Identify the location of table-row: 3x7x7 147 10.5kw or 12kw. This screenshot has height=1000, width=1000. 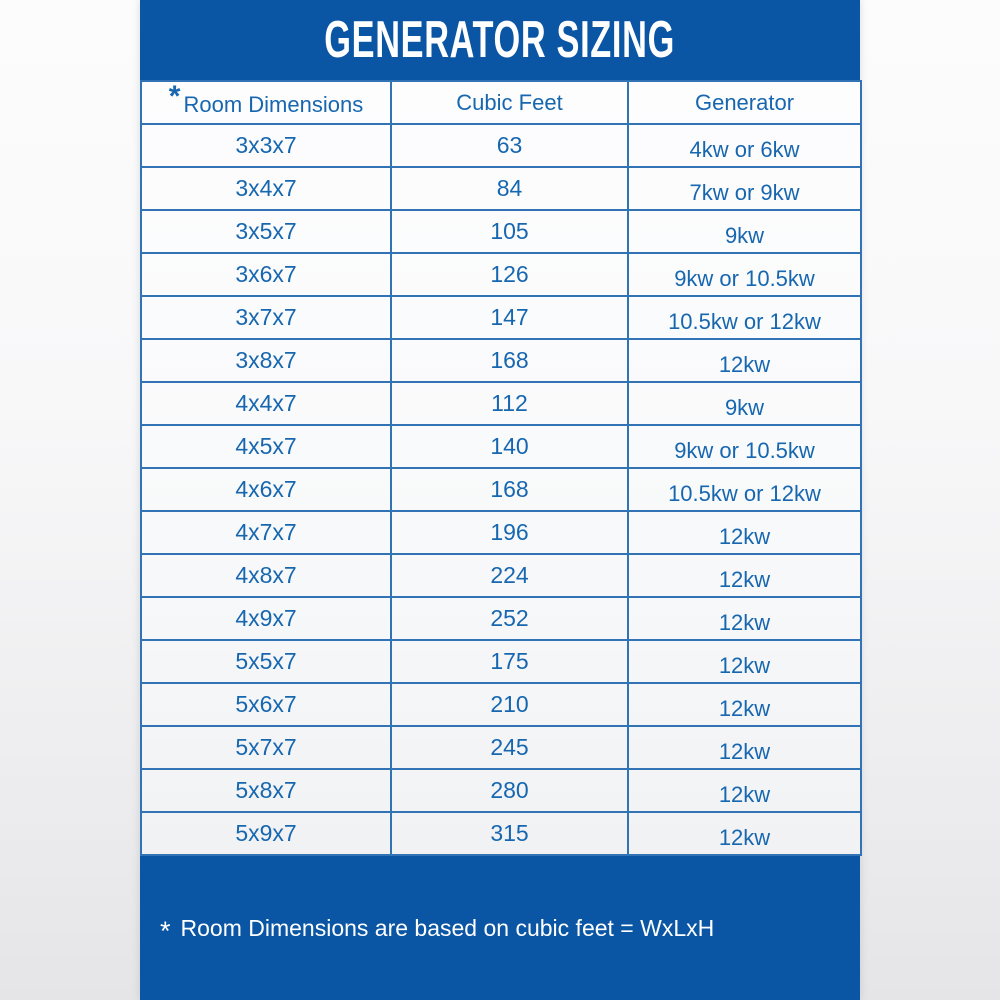
(501, 317).